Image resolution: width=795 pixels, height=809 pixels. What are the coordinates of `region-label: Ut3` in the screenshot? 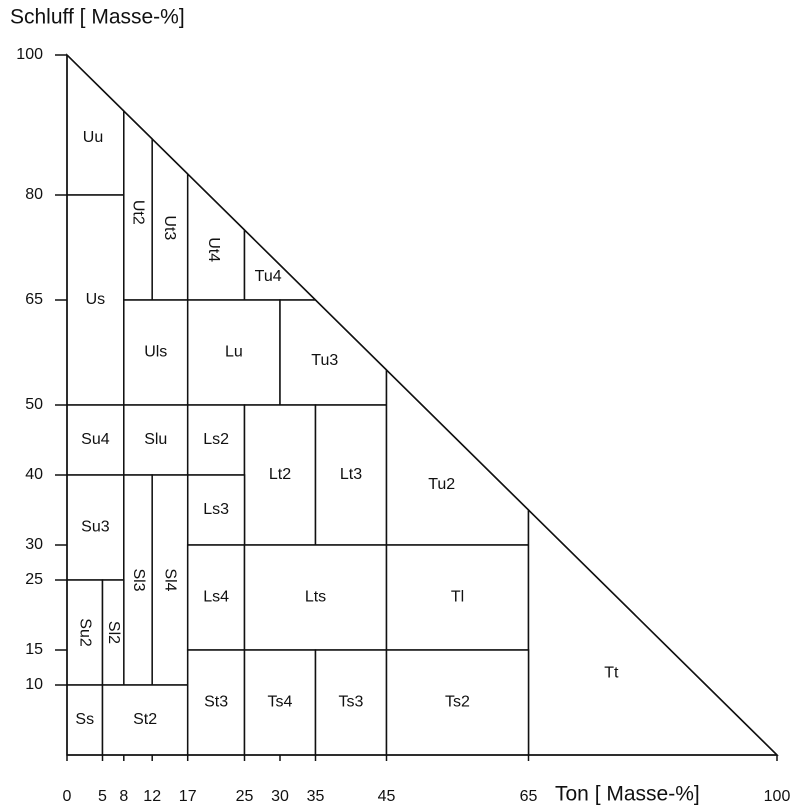 It's located at (169, 227).